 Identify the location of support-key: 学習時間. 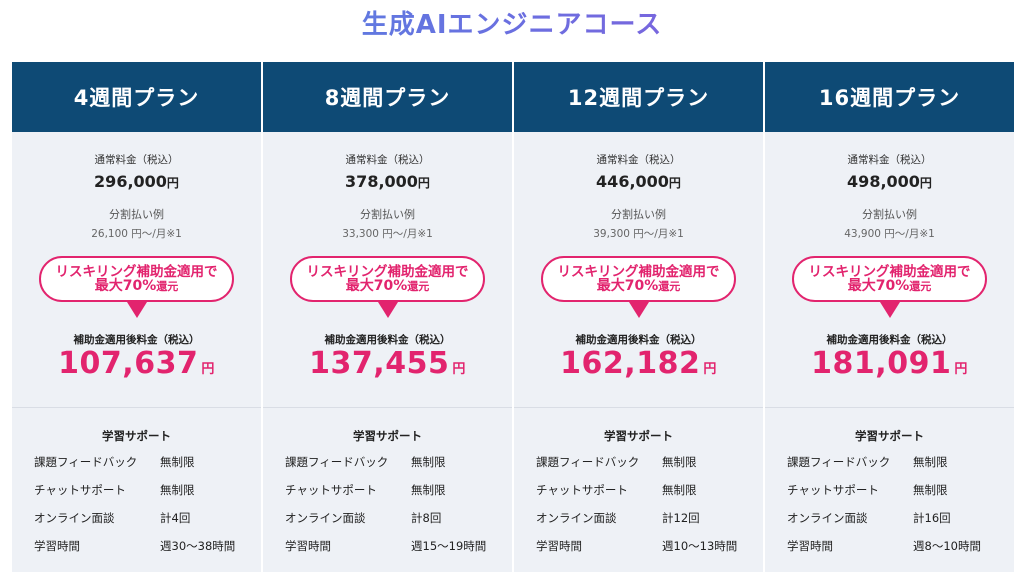
(559, 546).